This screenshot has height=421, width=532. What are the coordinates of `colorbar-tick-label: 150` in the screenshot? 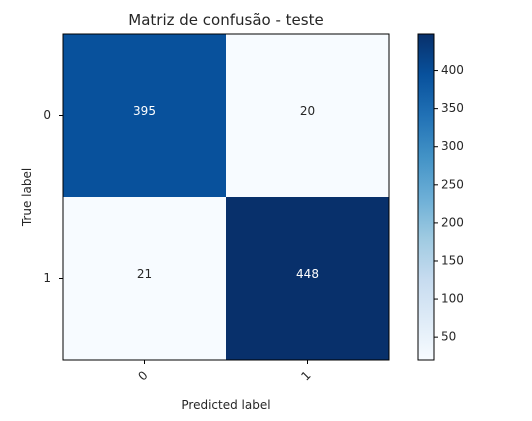 It's located at (452, 260).